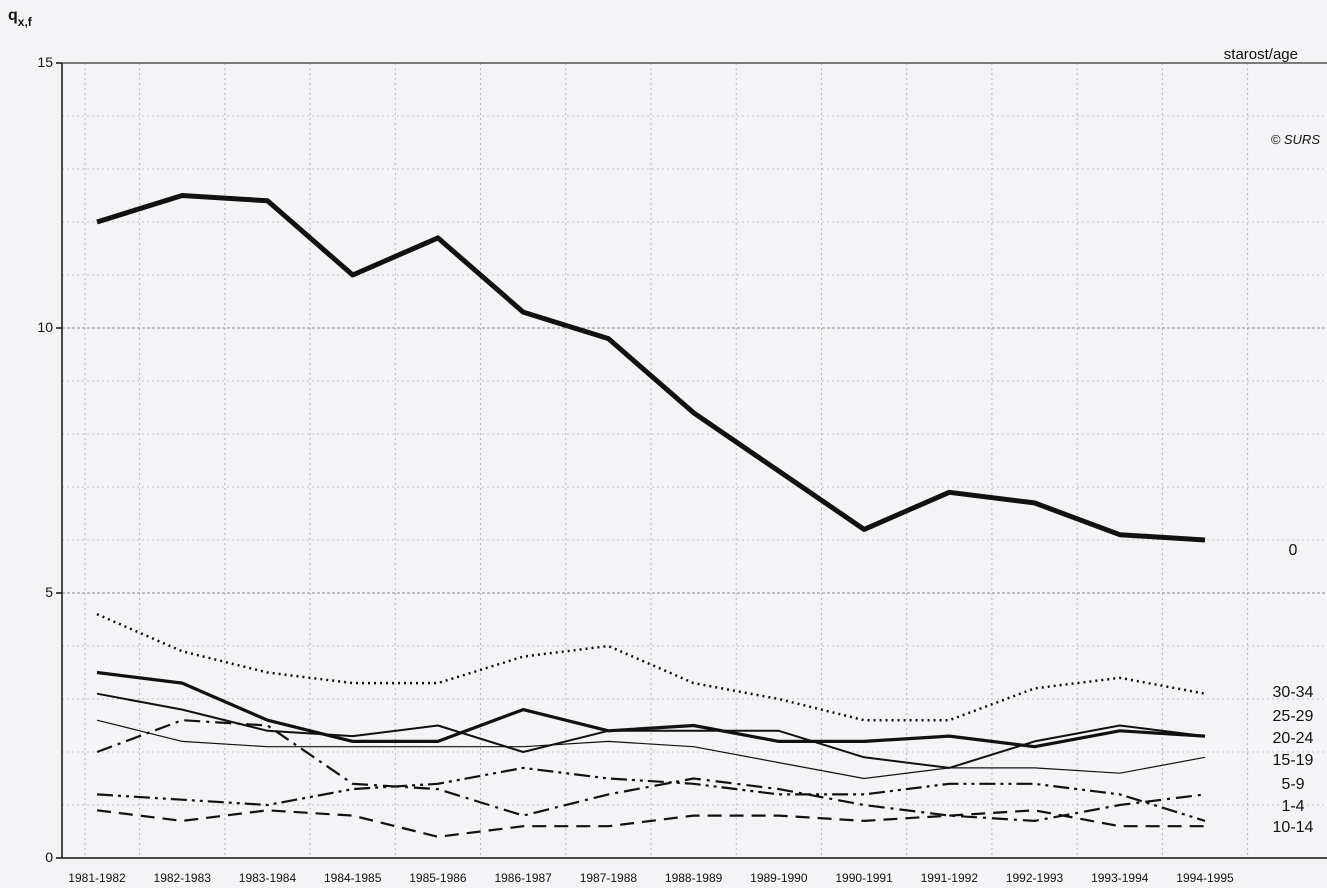 The height and width of the screenshot is (888, 1327). Describe the element at coordinates (523, 878) in the screenshot. I see `x-tick-label: 1986-1987` at that location.